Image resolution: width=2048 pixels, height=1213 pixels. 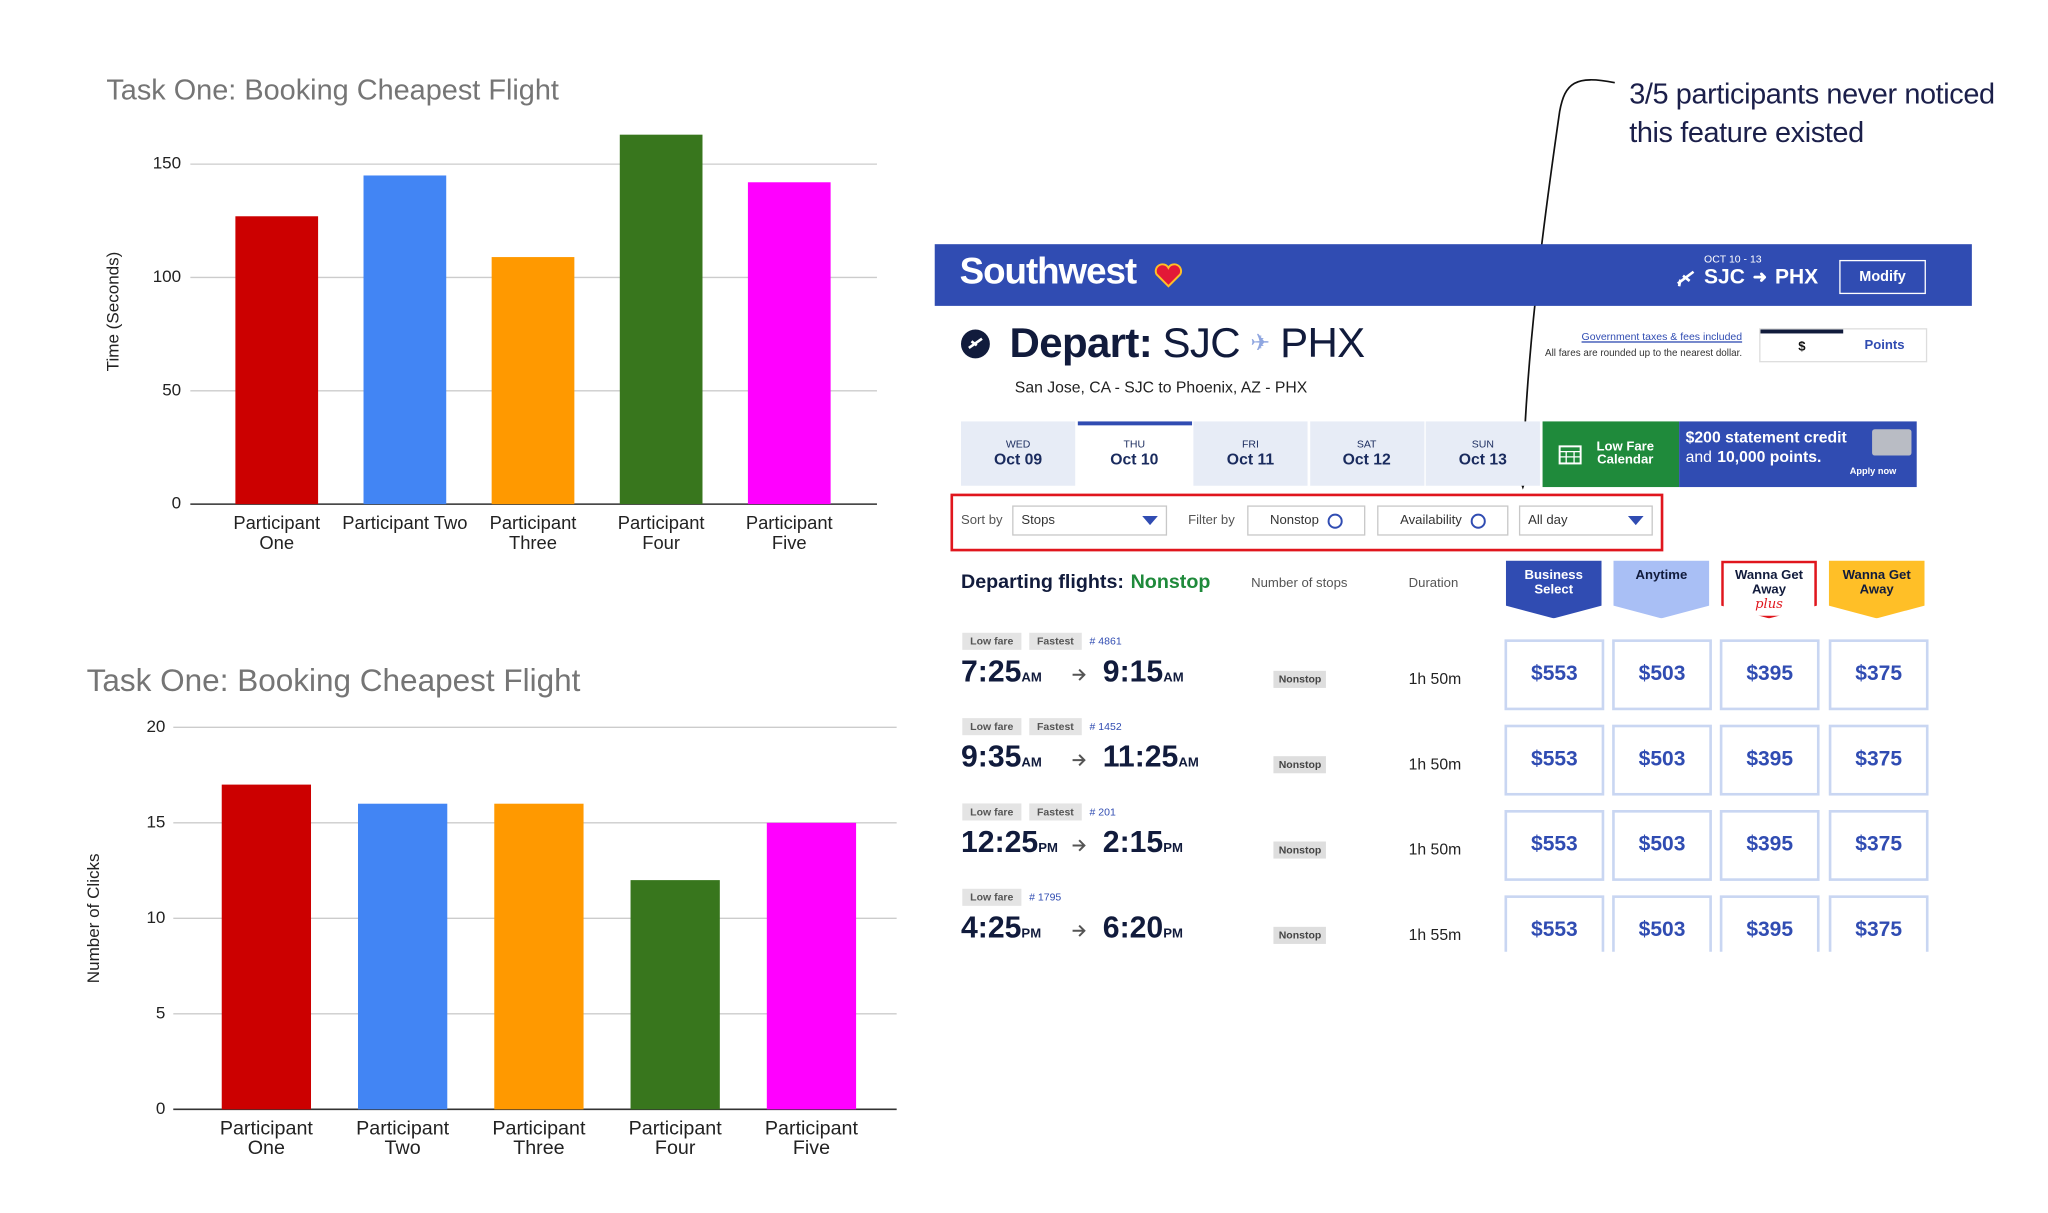 What do you see at coordinates (1335, 520) in the screenshot?
I see `radio` at bounding box center [1335, 520].